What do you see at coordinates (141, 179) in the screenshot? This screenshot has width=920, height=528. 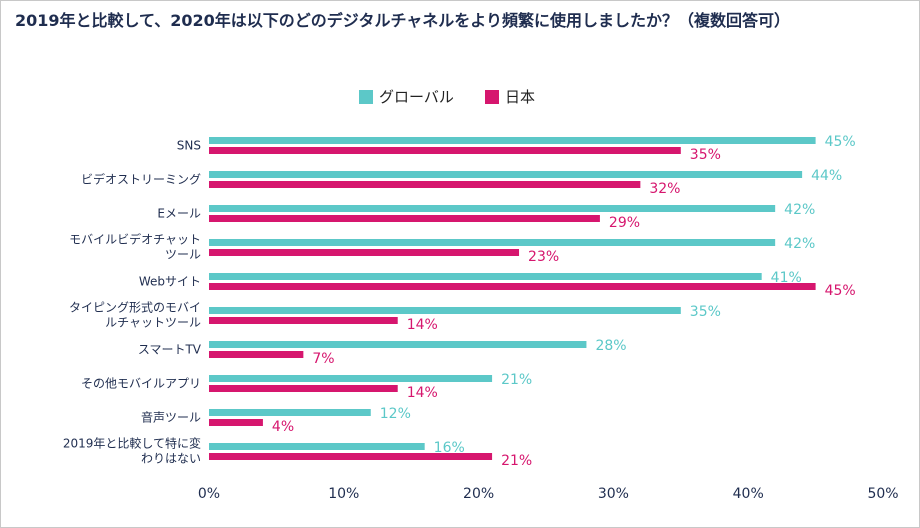 I see `category-label-2: ビデオストリーミング` at bounding box center [141, 179].